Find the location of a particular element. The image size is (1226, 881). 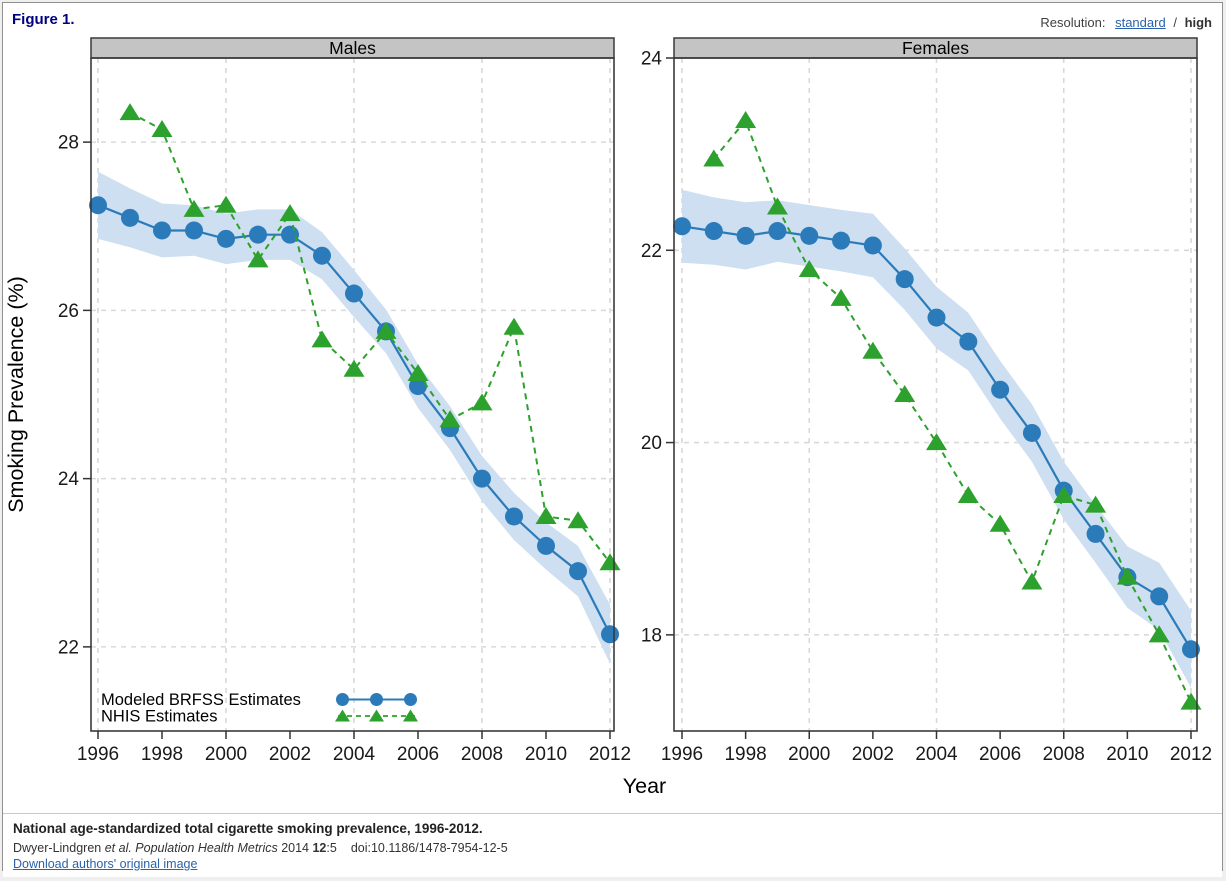

panel-title: Females is located at coordinates (935, 48).